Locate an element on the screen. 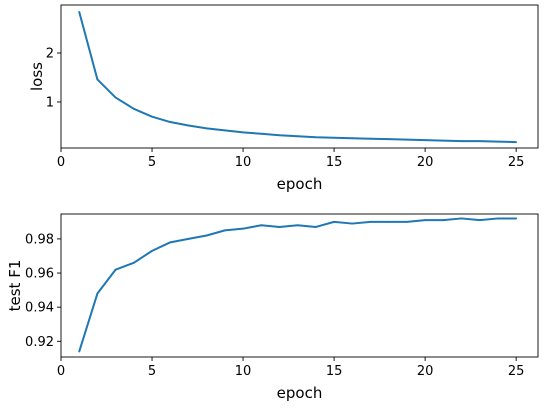  y-tick-label: 2 is located at coordinates (50, 53).